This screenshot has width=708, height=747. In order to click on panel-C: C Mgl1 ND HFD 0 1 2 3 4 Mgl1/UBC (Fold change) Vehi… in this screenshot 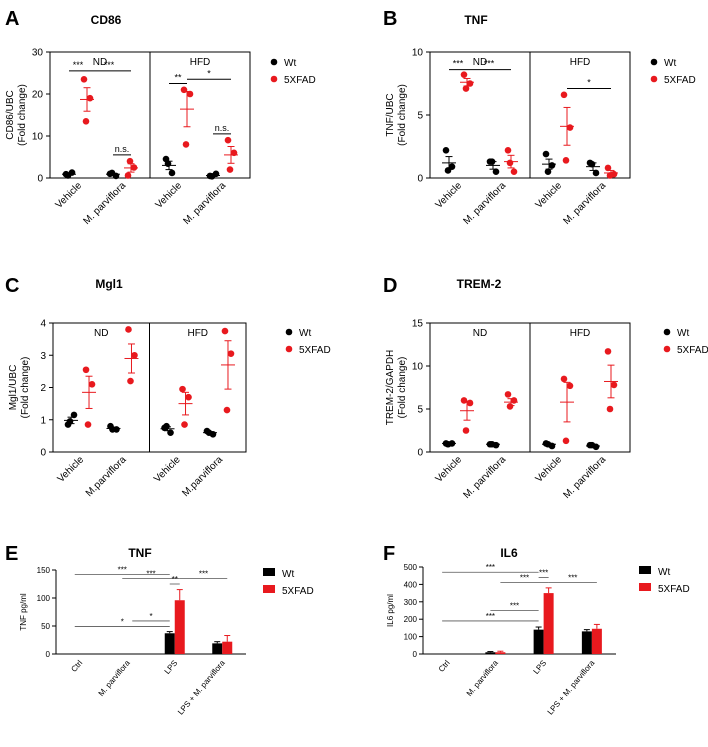, I will do `click(168, 387)`.